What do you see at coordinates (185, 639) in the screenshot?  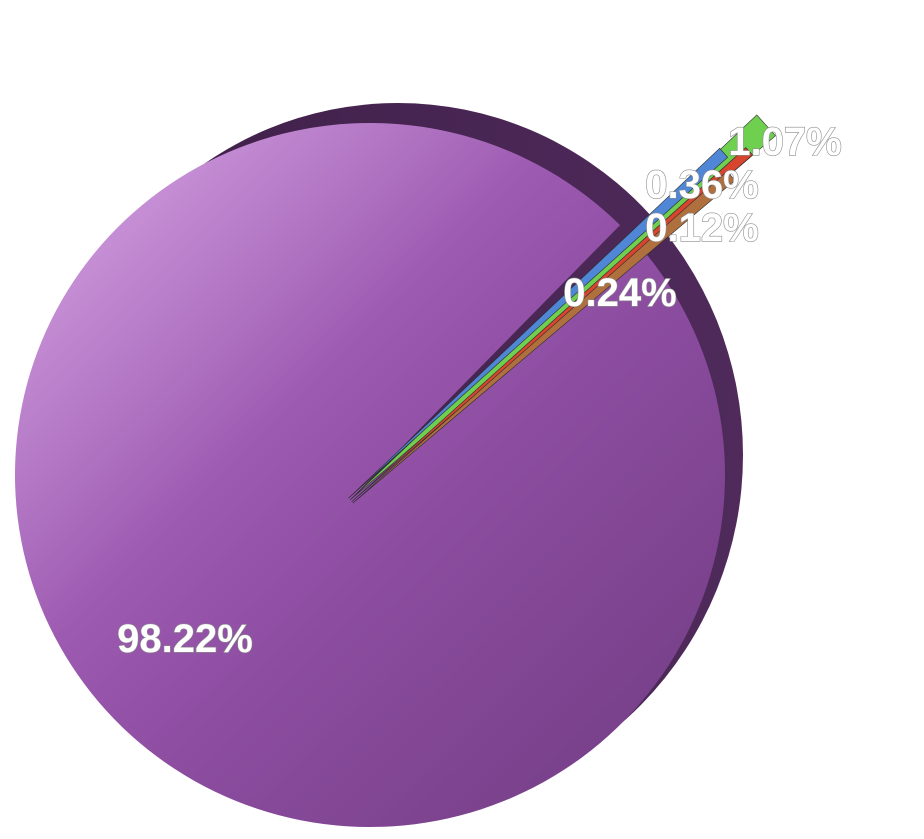 I see `slice-label: 98.22%` at bounding box center [185, 639].